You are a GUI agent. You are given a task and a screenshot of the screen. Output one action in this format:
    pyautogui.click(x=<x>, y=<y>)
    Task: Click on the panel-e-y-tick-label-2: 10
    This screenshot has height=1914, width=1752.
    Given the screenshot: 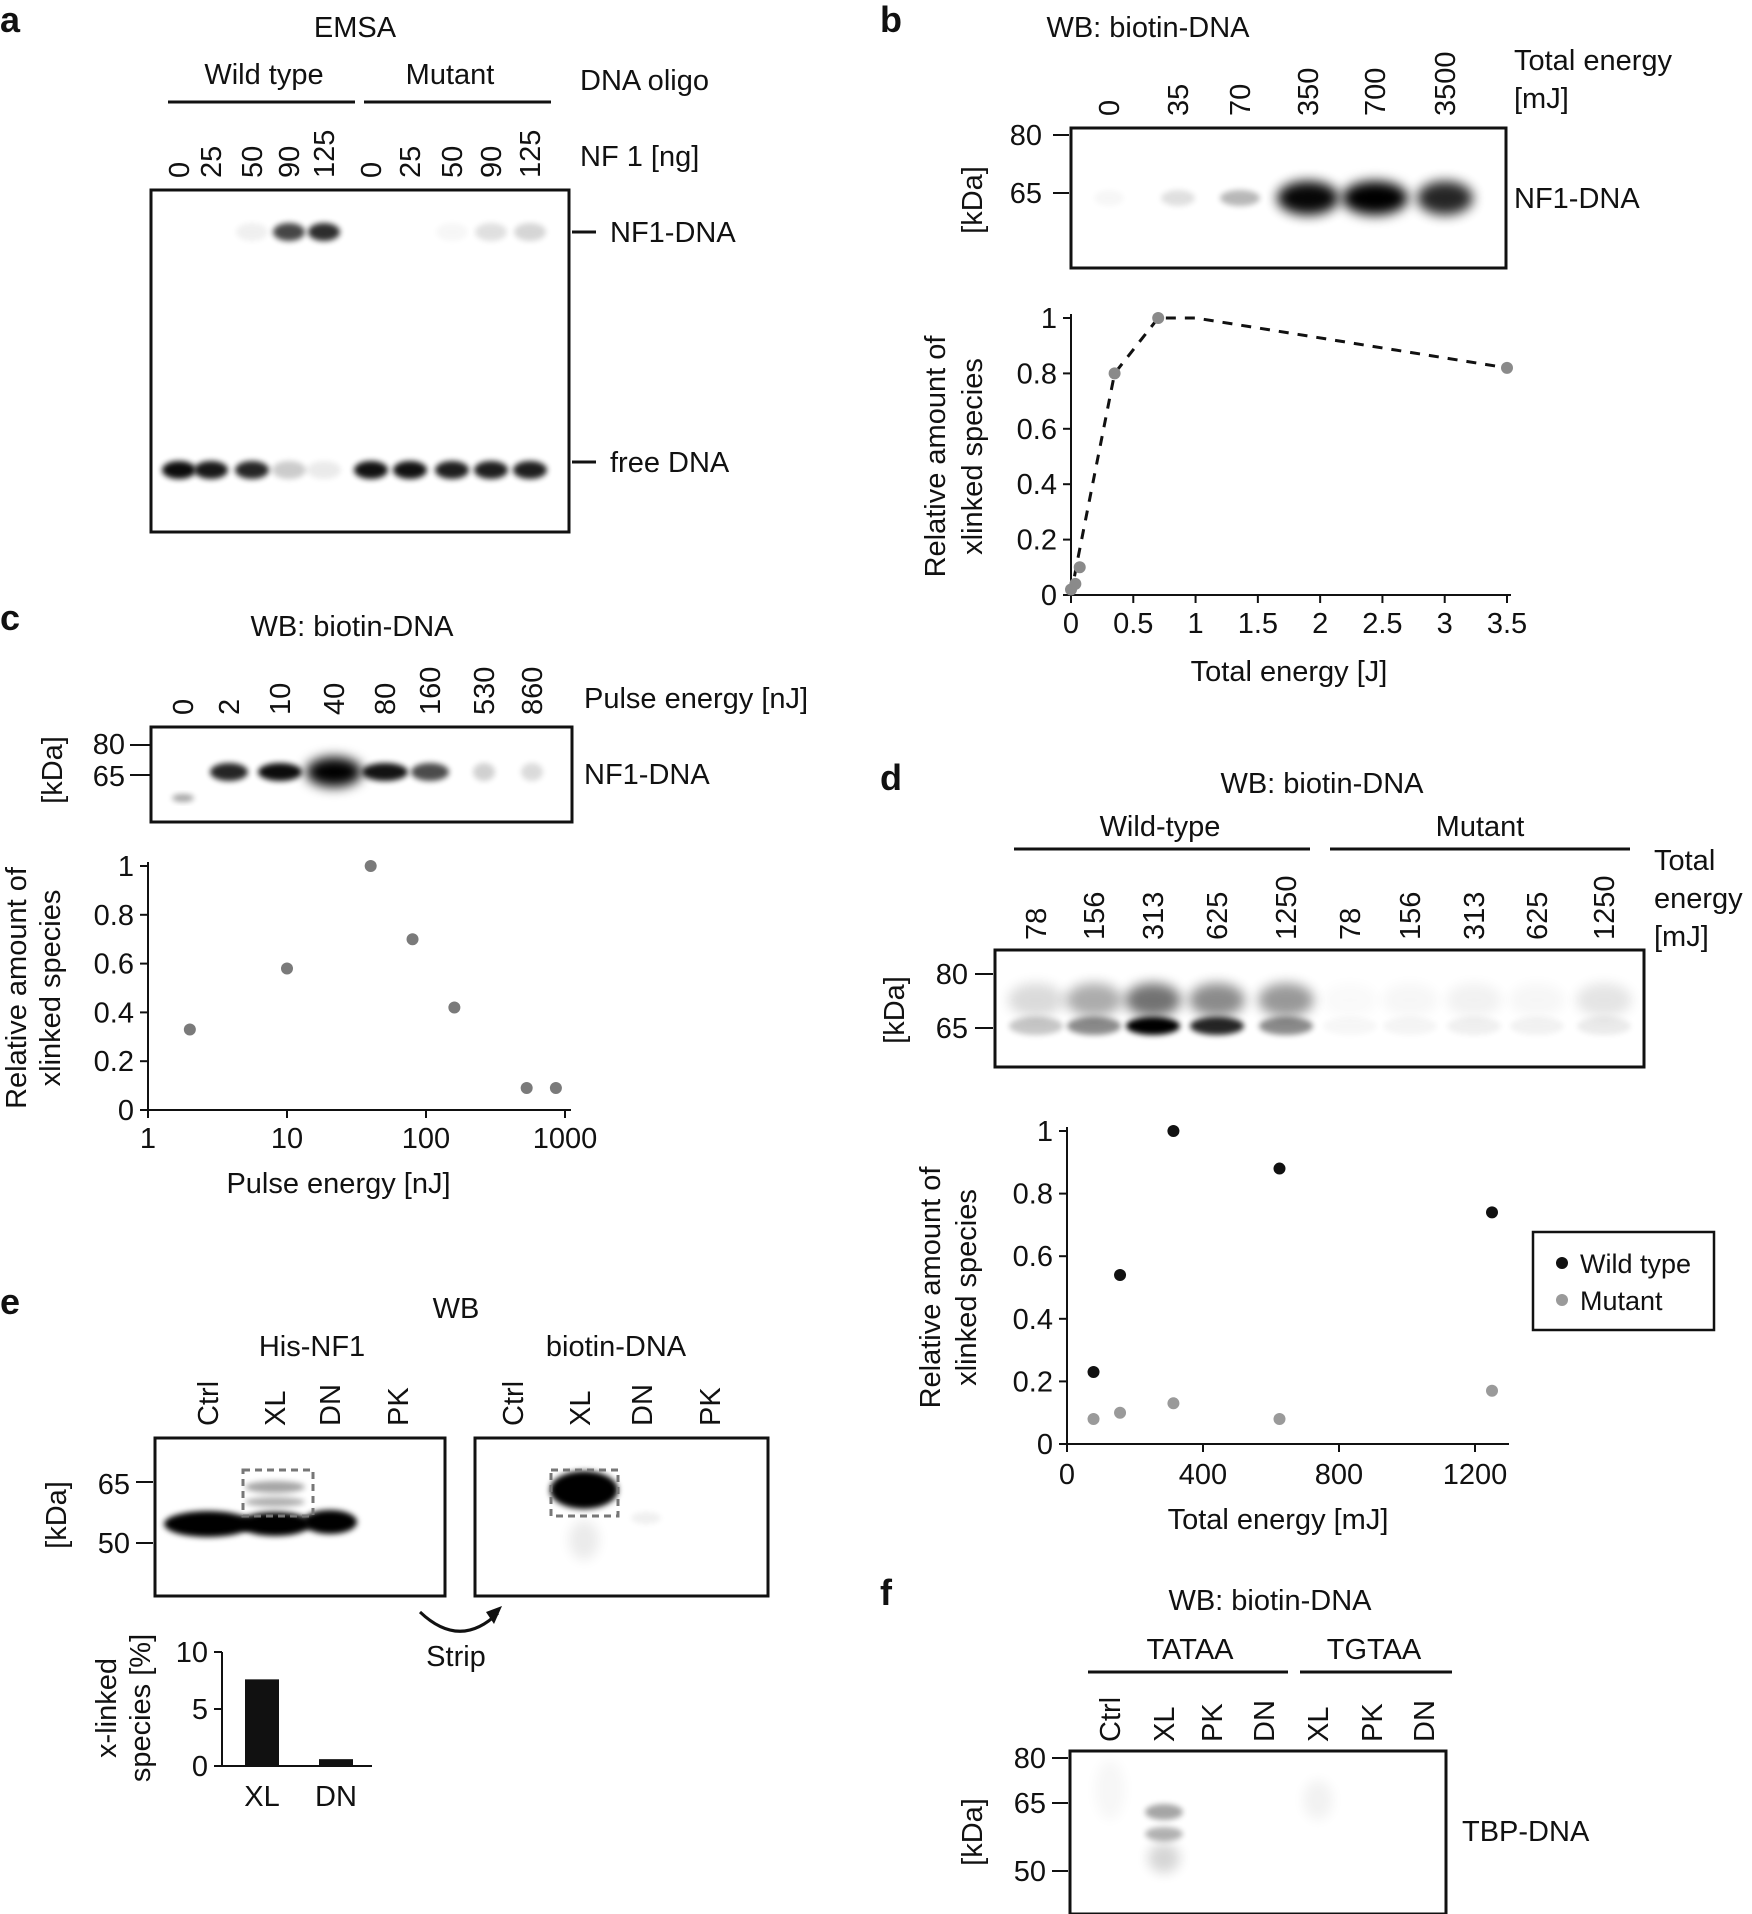 What is the action you would take?
    pyautogui.click(x=192, y=1653)
    